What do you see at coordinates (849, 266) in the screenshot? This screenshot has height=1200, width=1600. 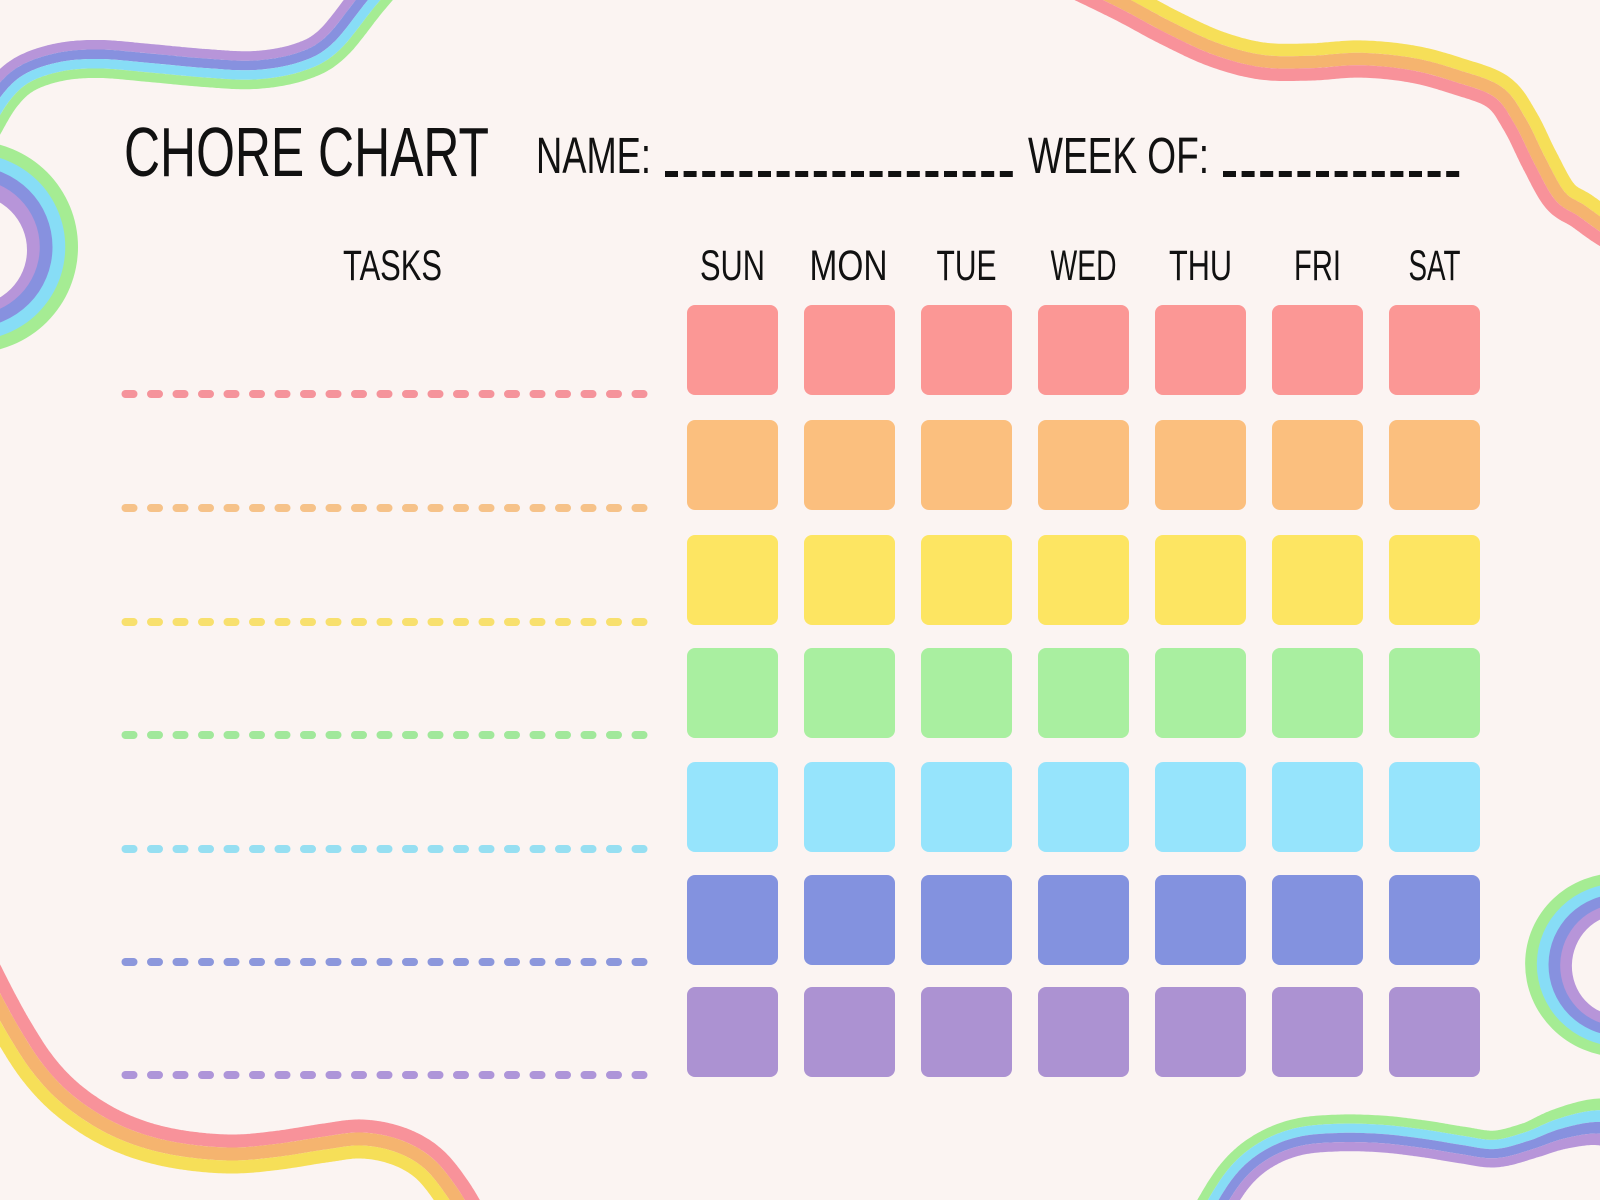 I see `svg-text: MON` at bounding box center [849, 266].